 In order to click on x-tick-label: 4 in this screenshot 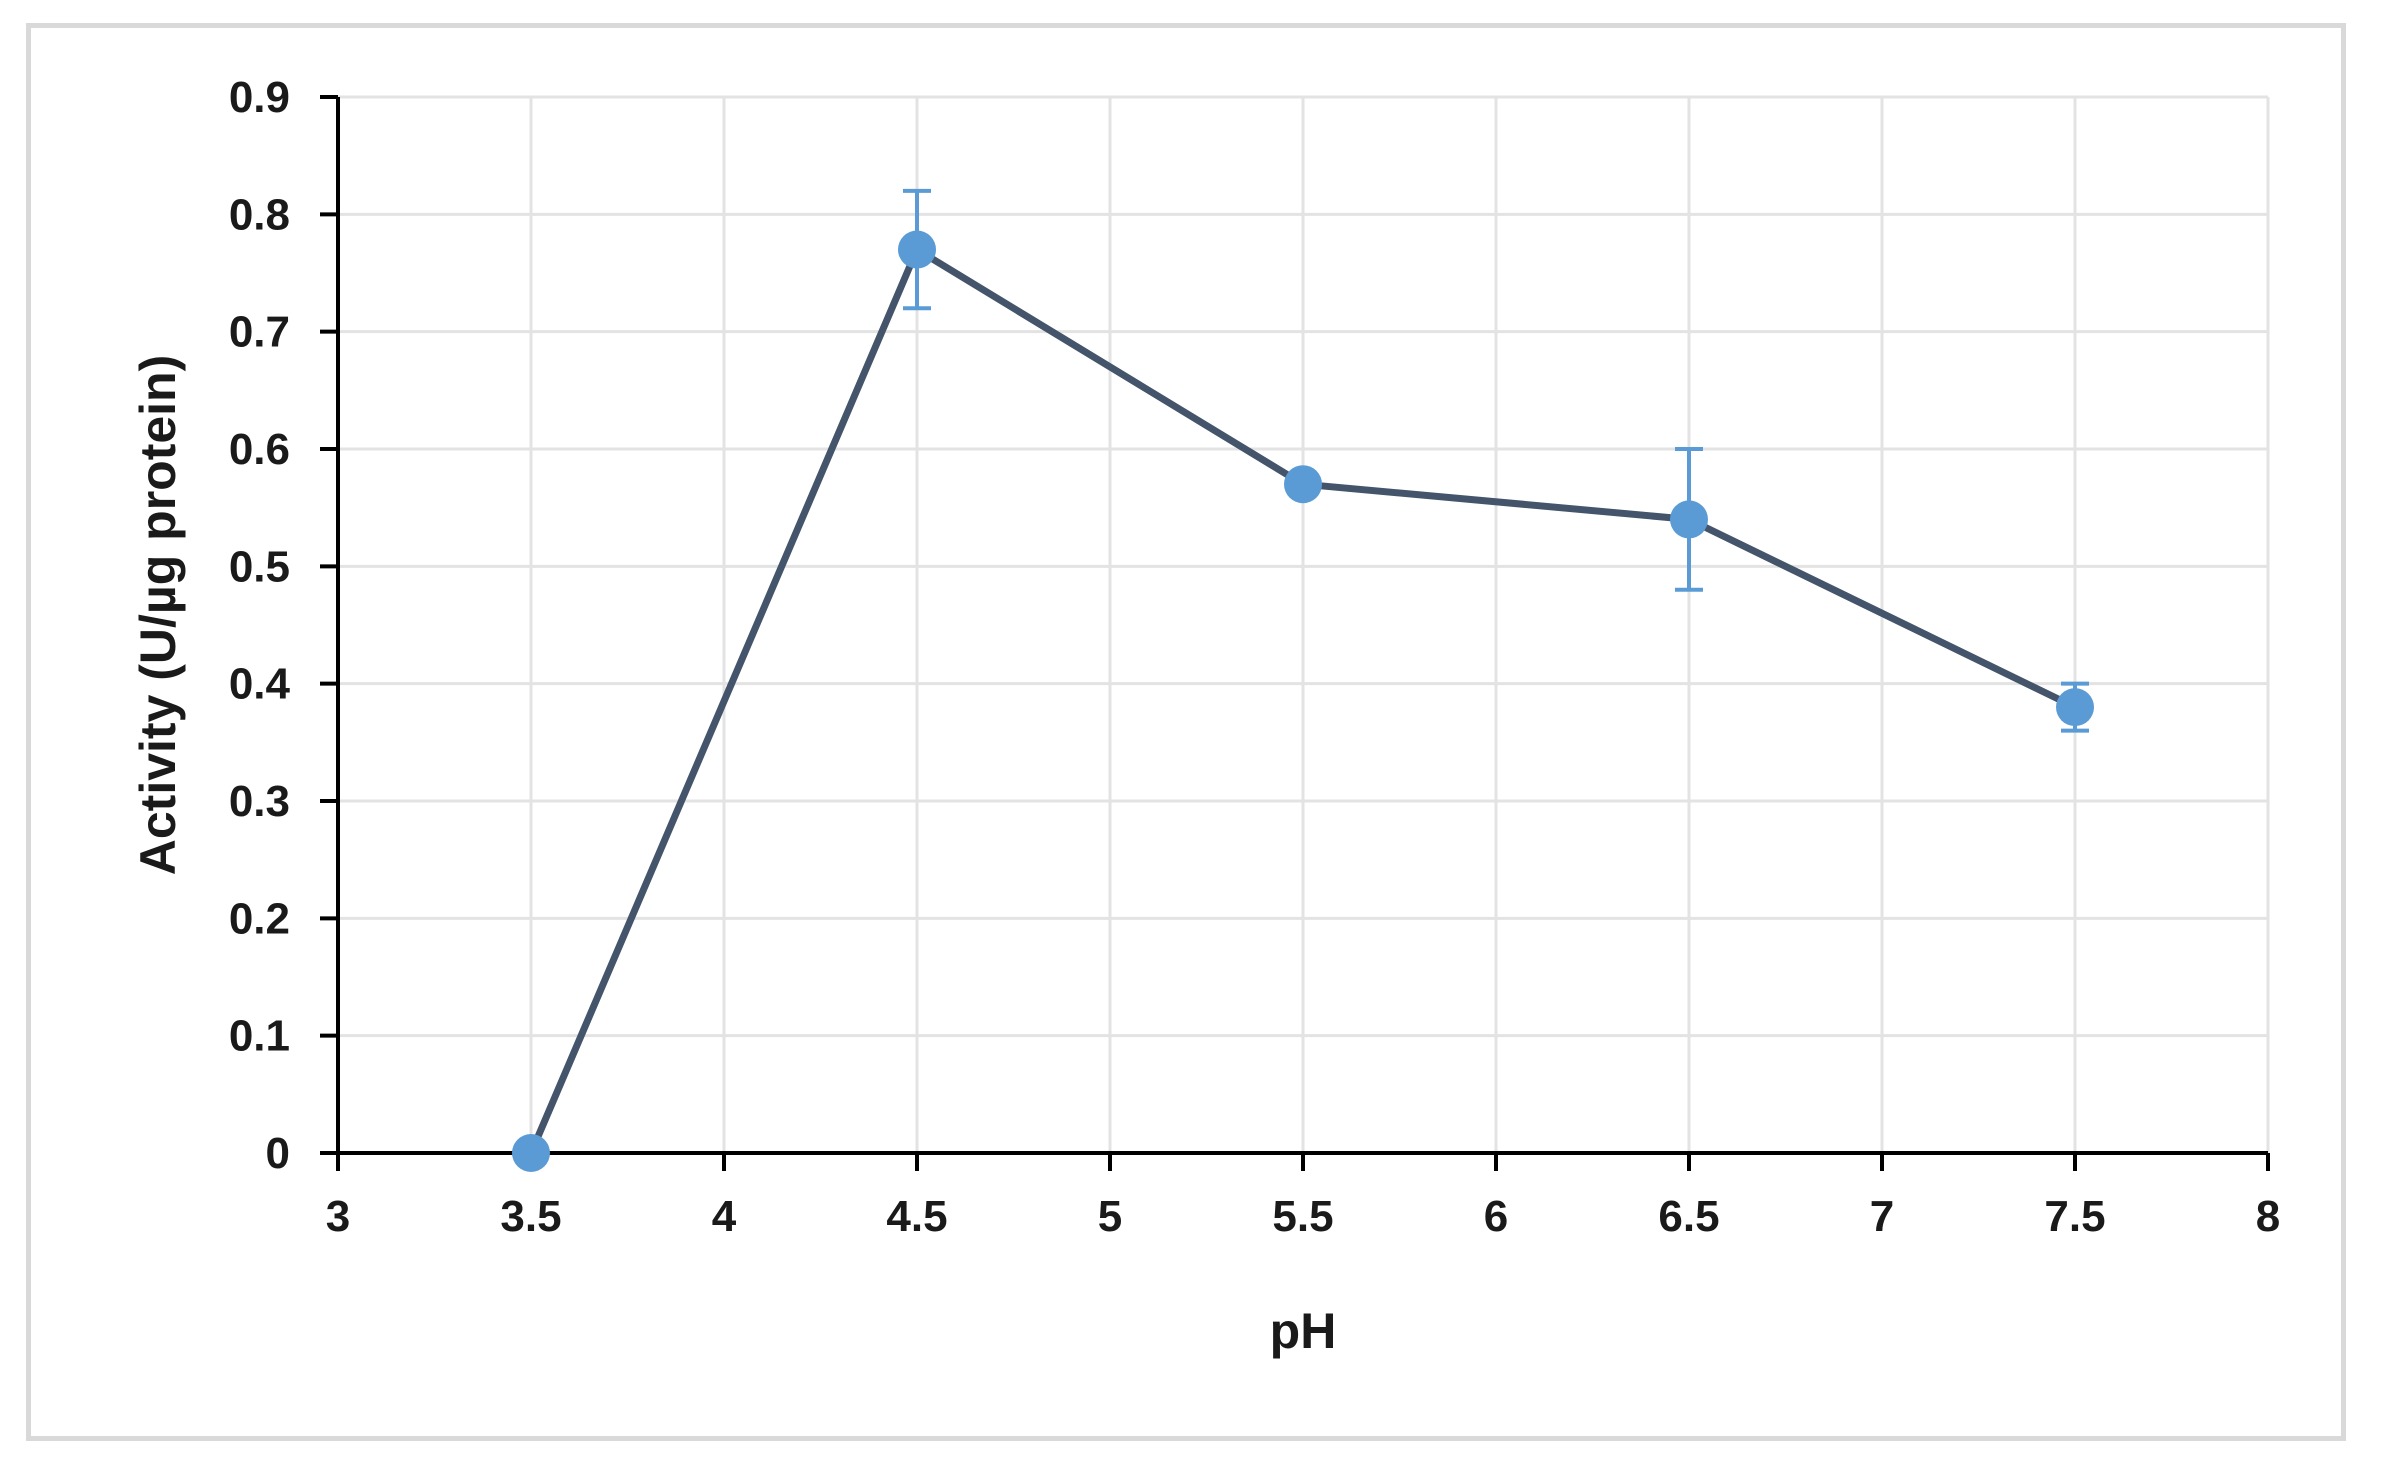, I will do `click(724, 1216)`.